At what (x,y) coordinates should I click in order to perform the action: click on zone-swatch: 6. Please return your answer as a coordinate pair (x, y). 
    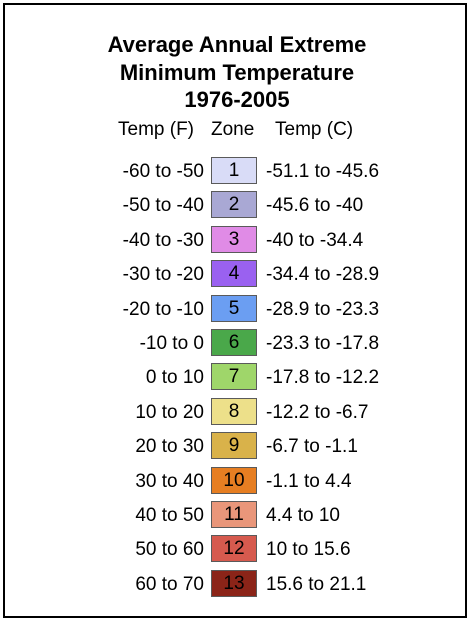
    Looking at the image, I should click on (234, 342).